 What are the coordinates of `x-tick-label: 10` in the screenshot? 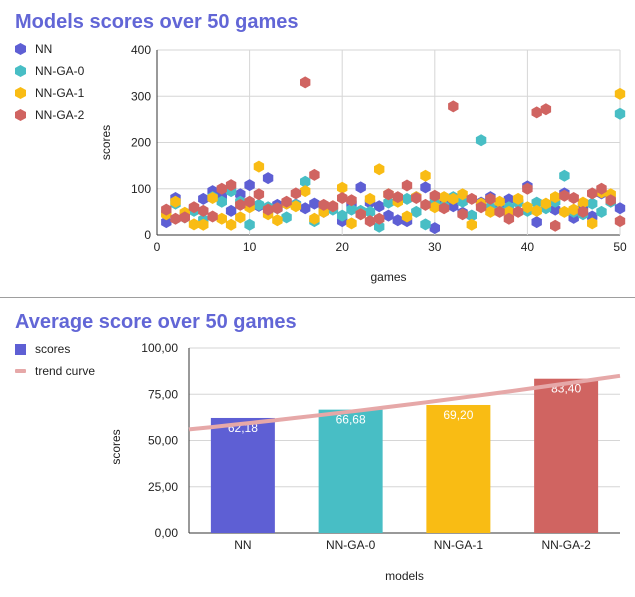 It's located at (250, 247).